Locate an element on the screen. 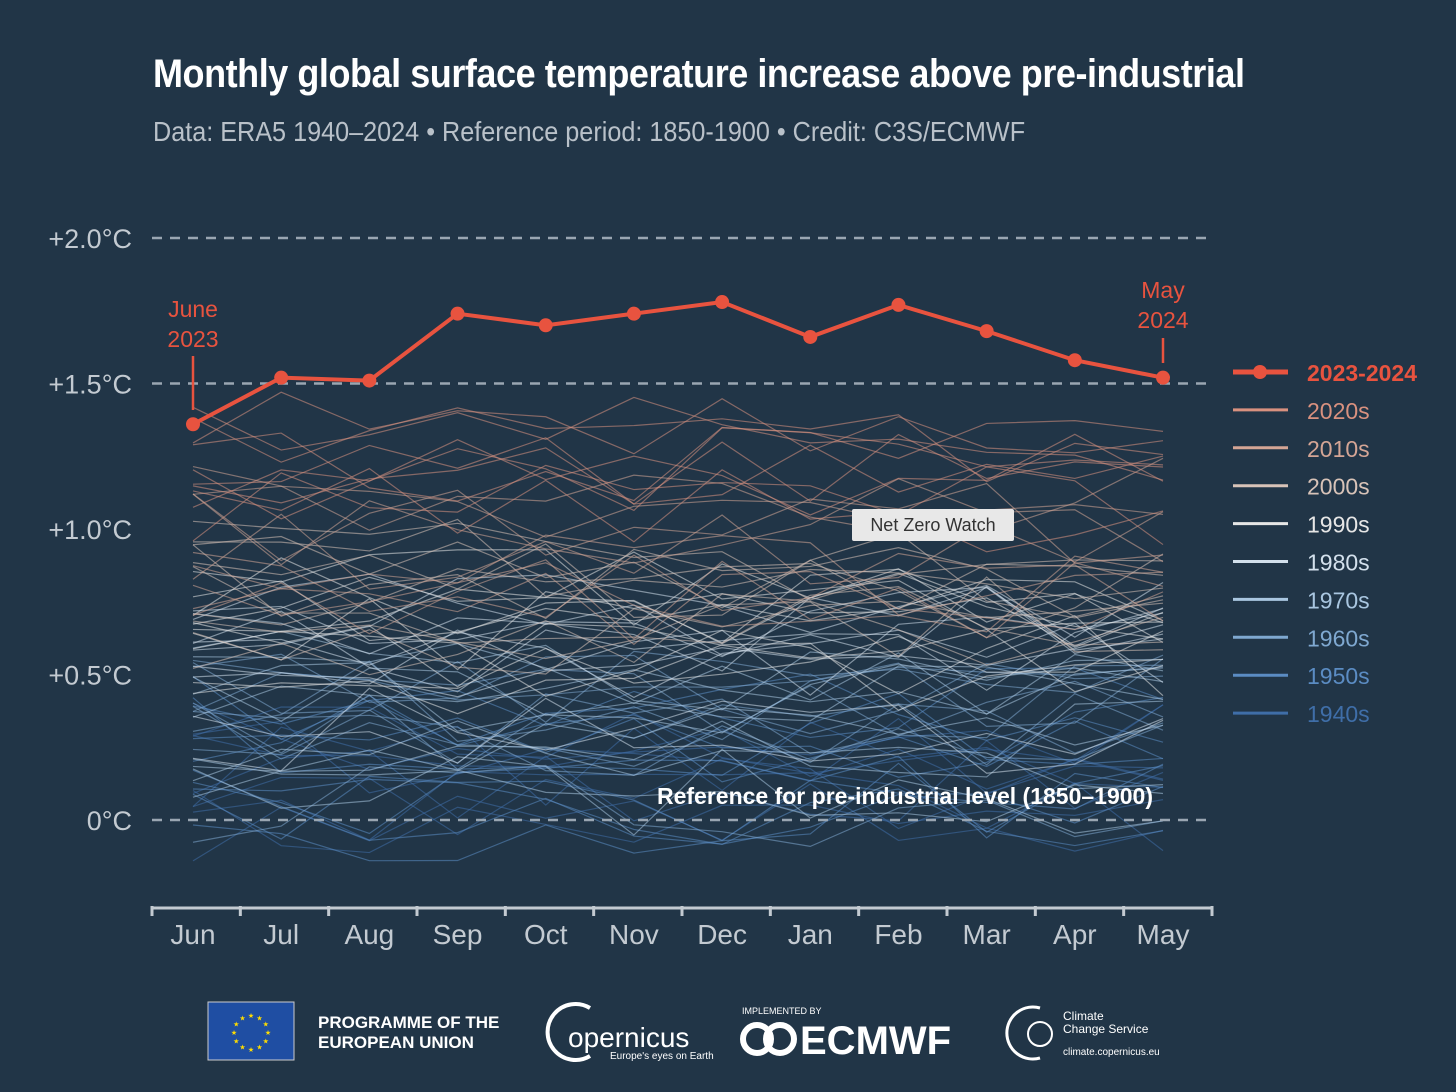  copernicus-tagline: Europe's eyes on Earth is located at coordinates (662, 1056).